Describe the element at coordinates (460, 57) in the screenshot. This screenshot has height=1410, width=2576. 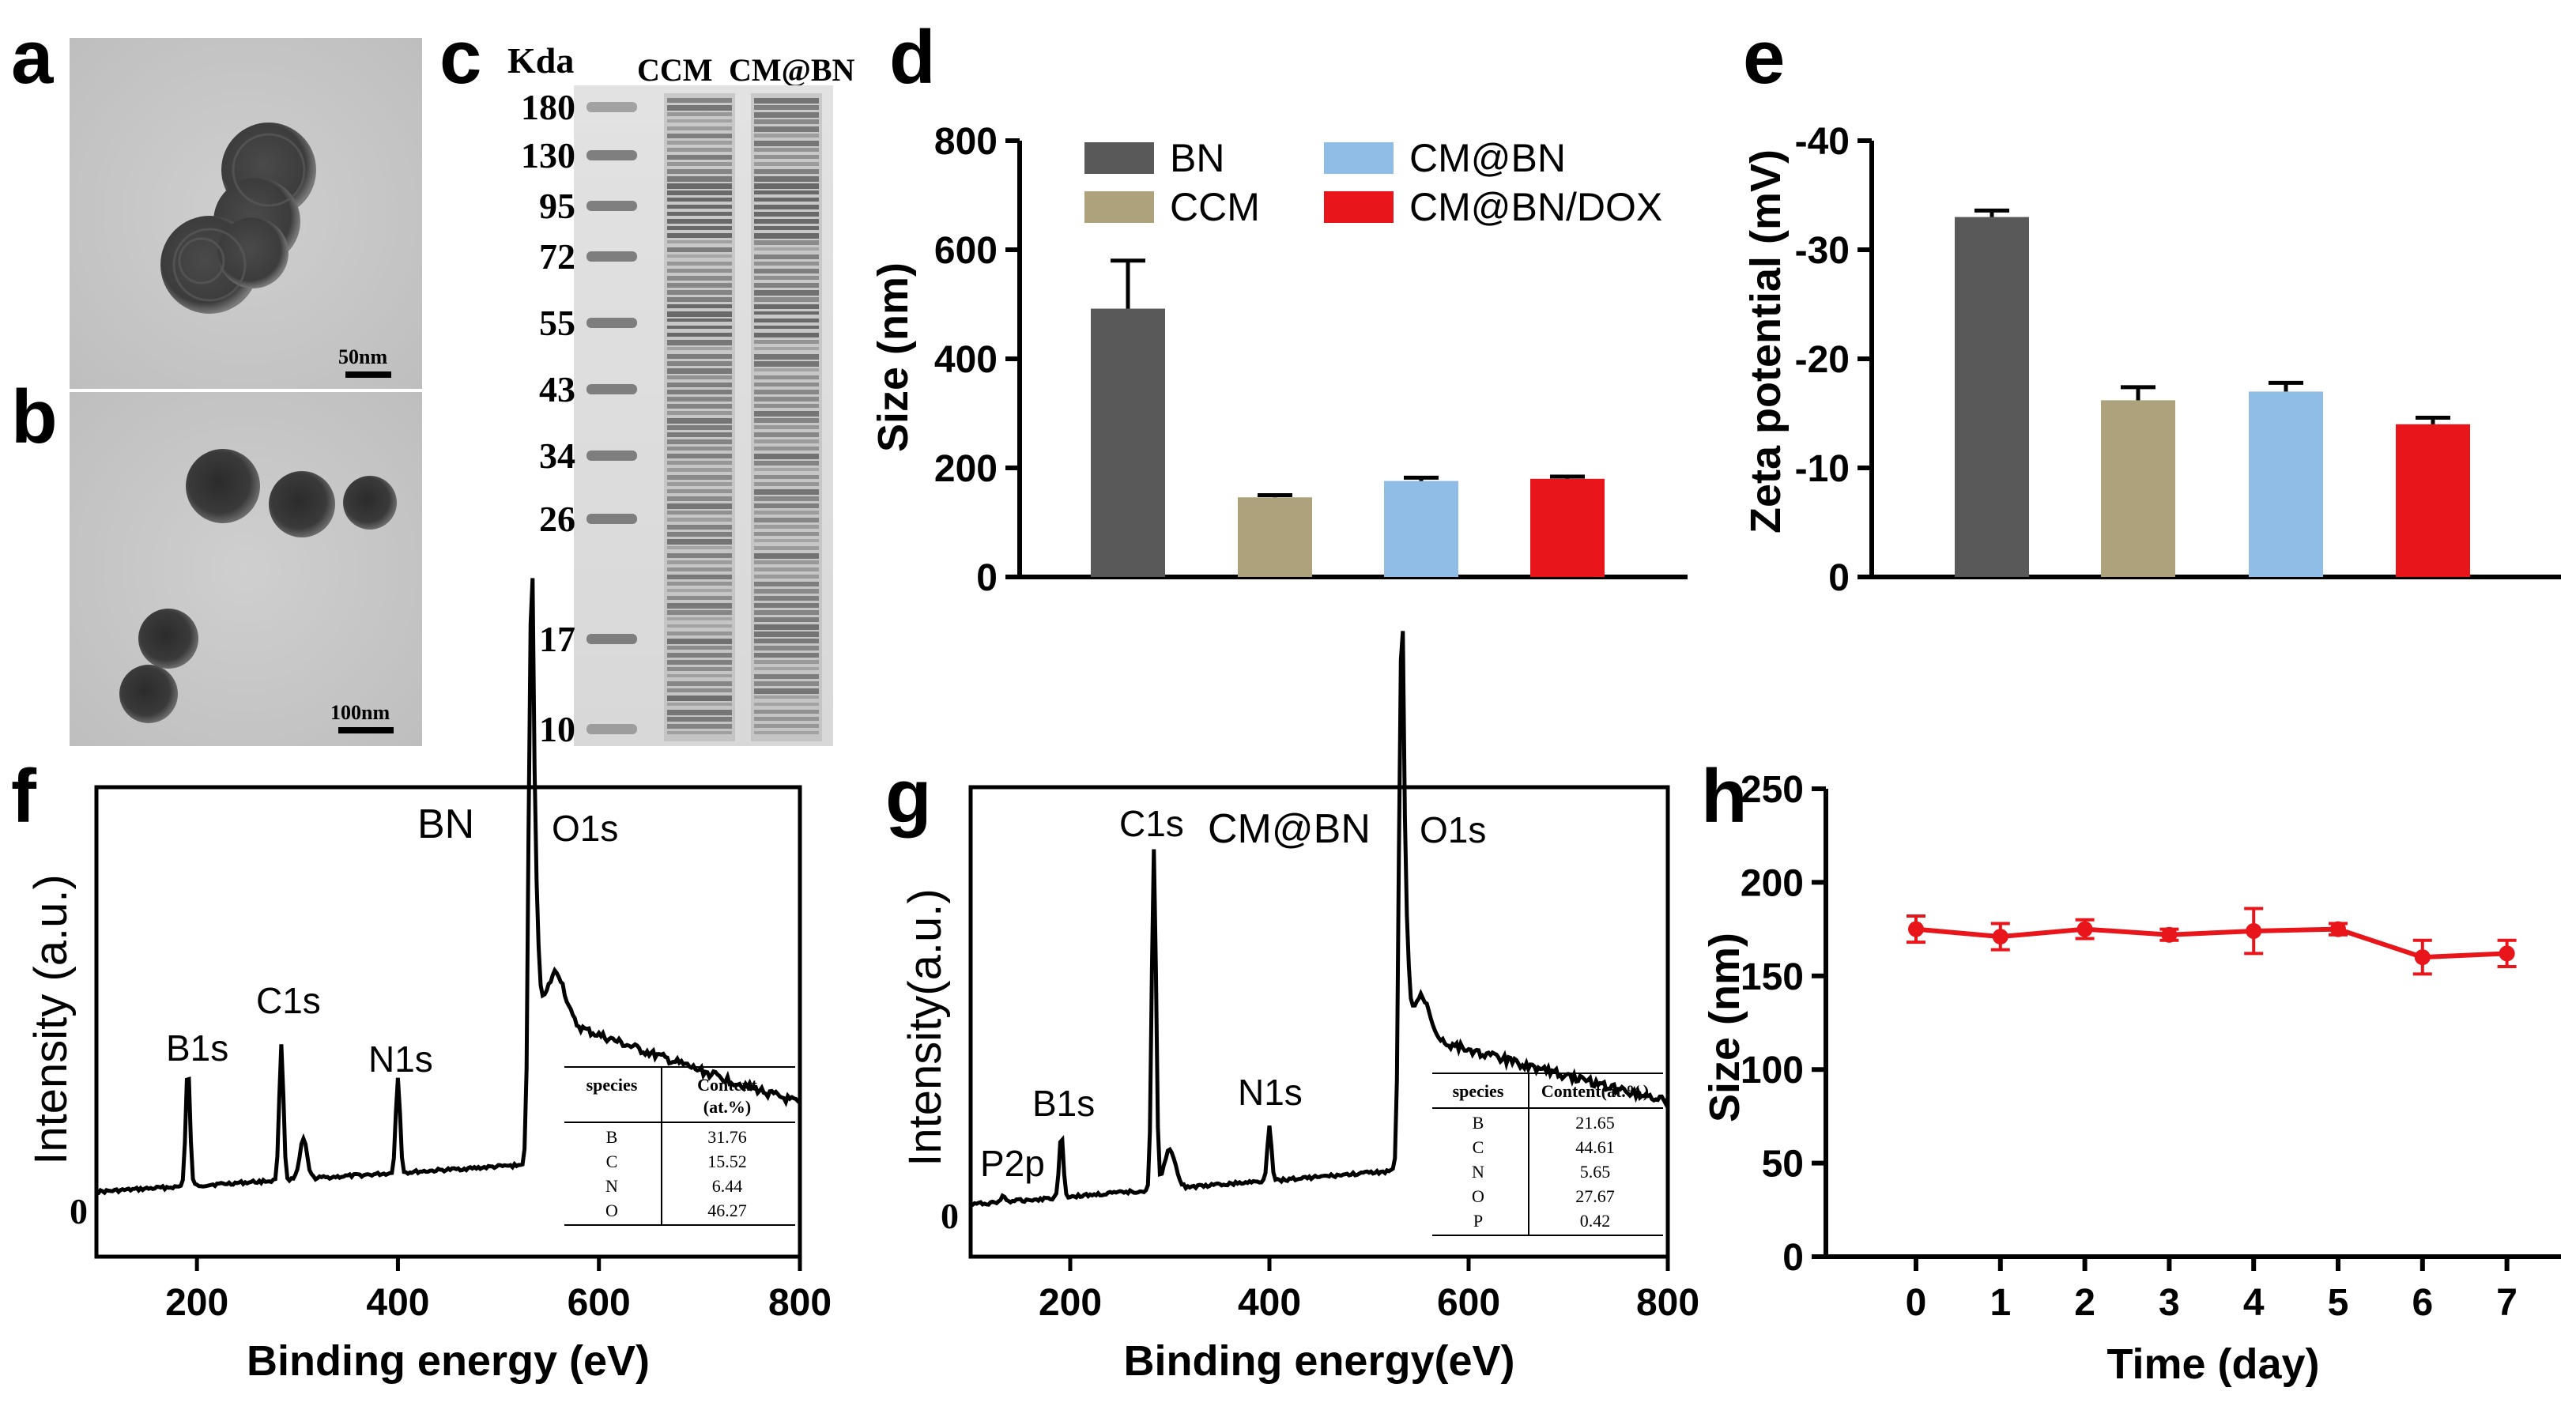
I see `panel-letter-c: c` at that location.